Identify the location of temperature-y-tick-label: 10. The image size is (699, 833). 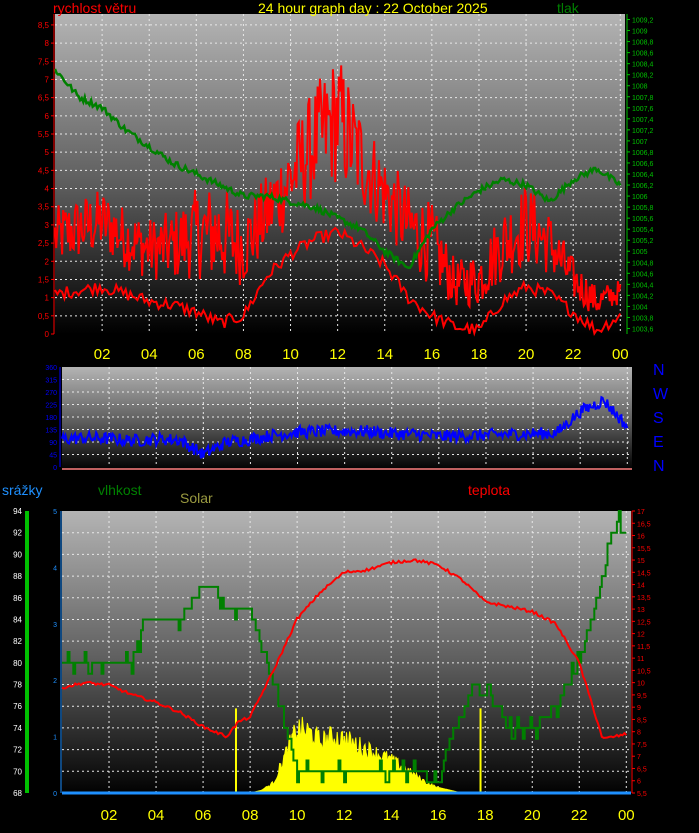
(641, 684).